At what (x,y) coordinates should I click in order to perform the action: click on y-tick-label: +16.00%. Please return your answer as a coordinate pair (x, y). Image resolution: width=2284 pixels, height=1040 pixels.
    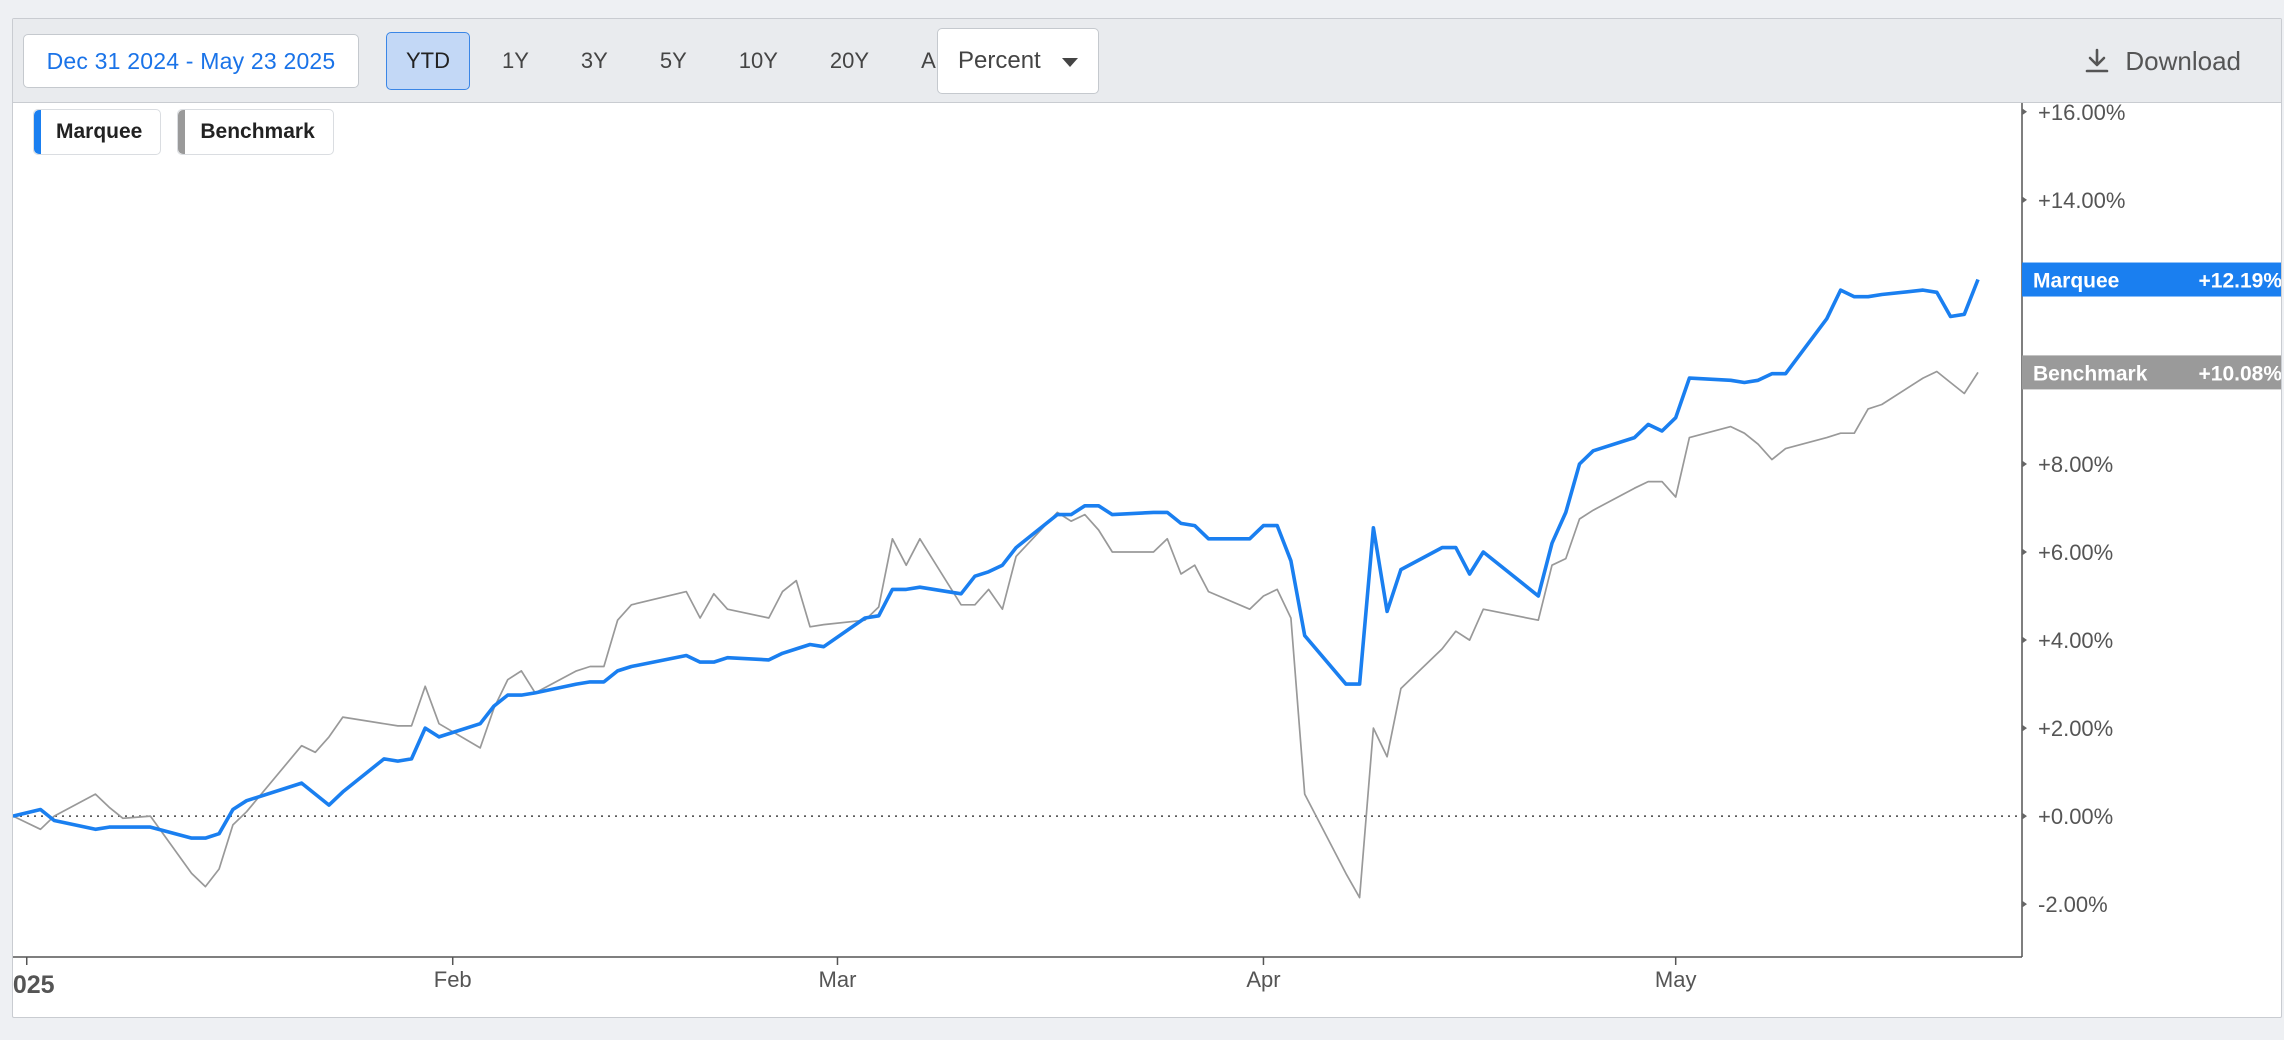
    Looking at the image, I should click on (2081, 112).